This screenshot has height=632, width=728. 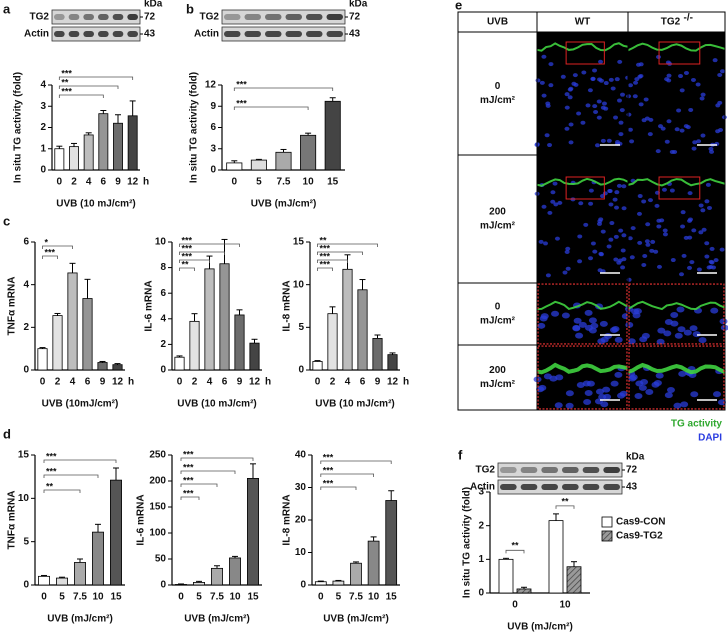 What do you see at coordinates (7, 433) in the screenshot?
I see `panel-letter: d` at bounding box center [7, 433].